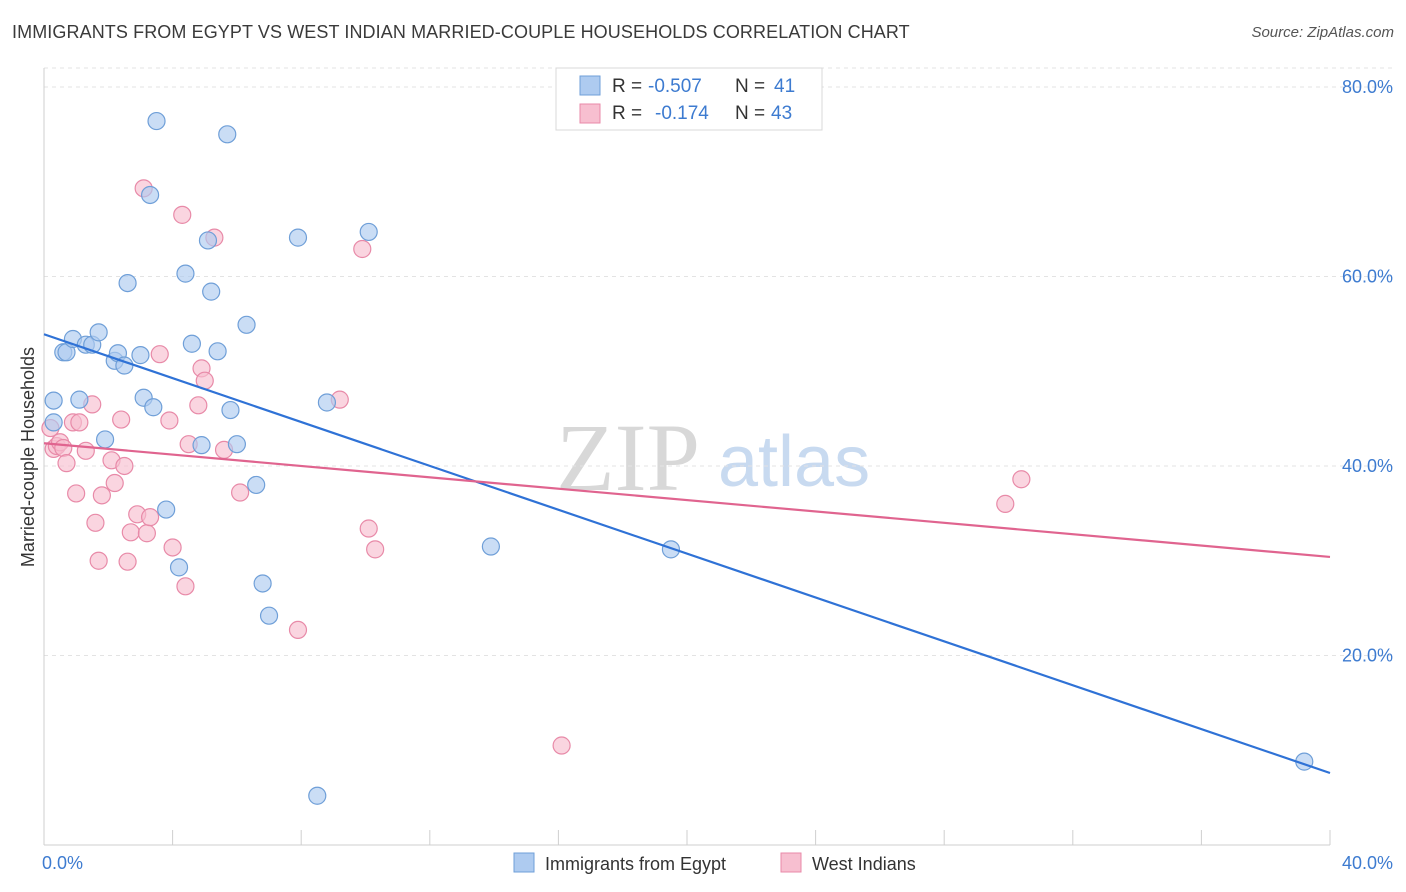 The width and height of the screenshot is (1406, 892). I want to click on y-tick-label: 40.0%, so click(1367, 466).